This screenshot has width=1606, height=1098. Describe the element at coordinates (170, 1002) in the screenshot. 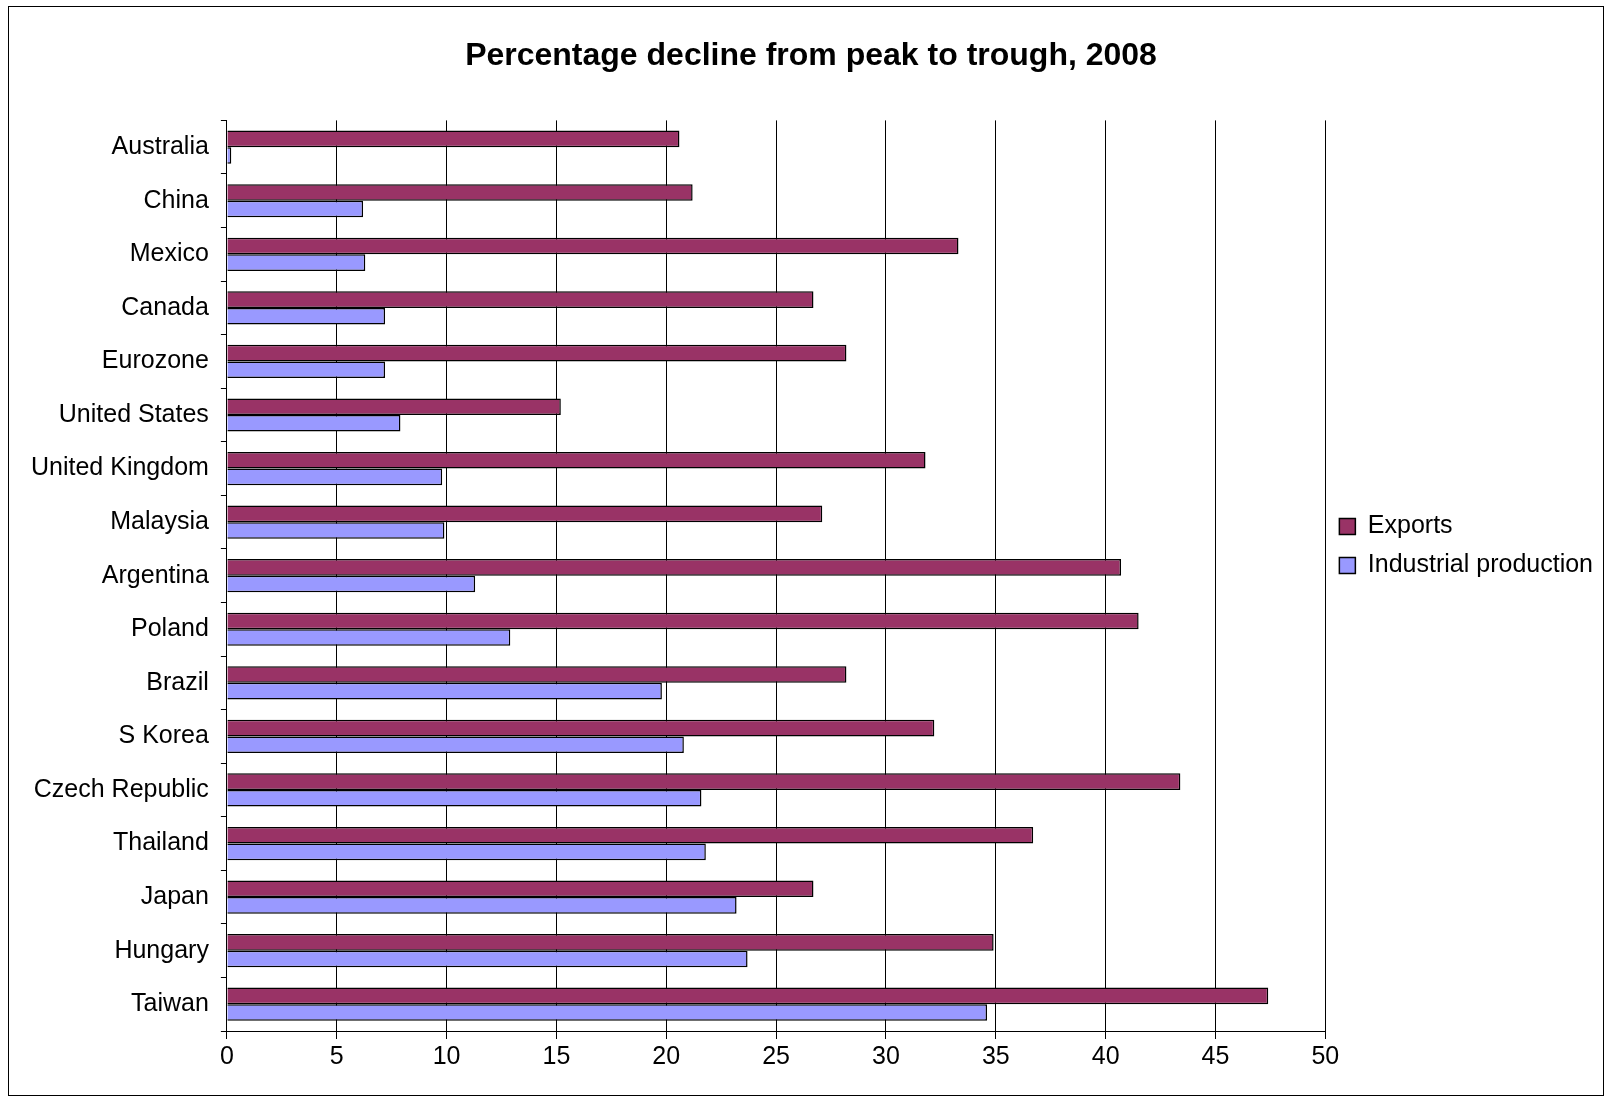

I see `y-tick-label: Taiwan` at that location.